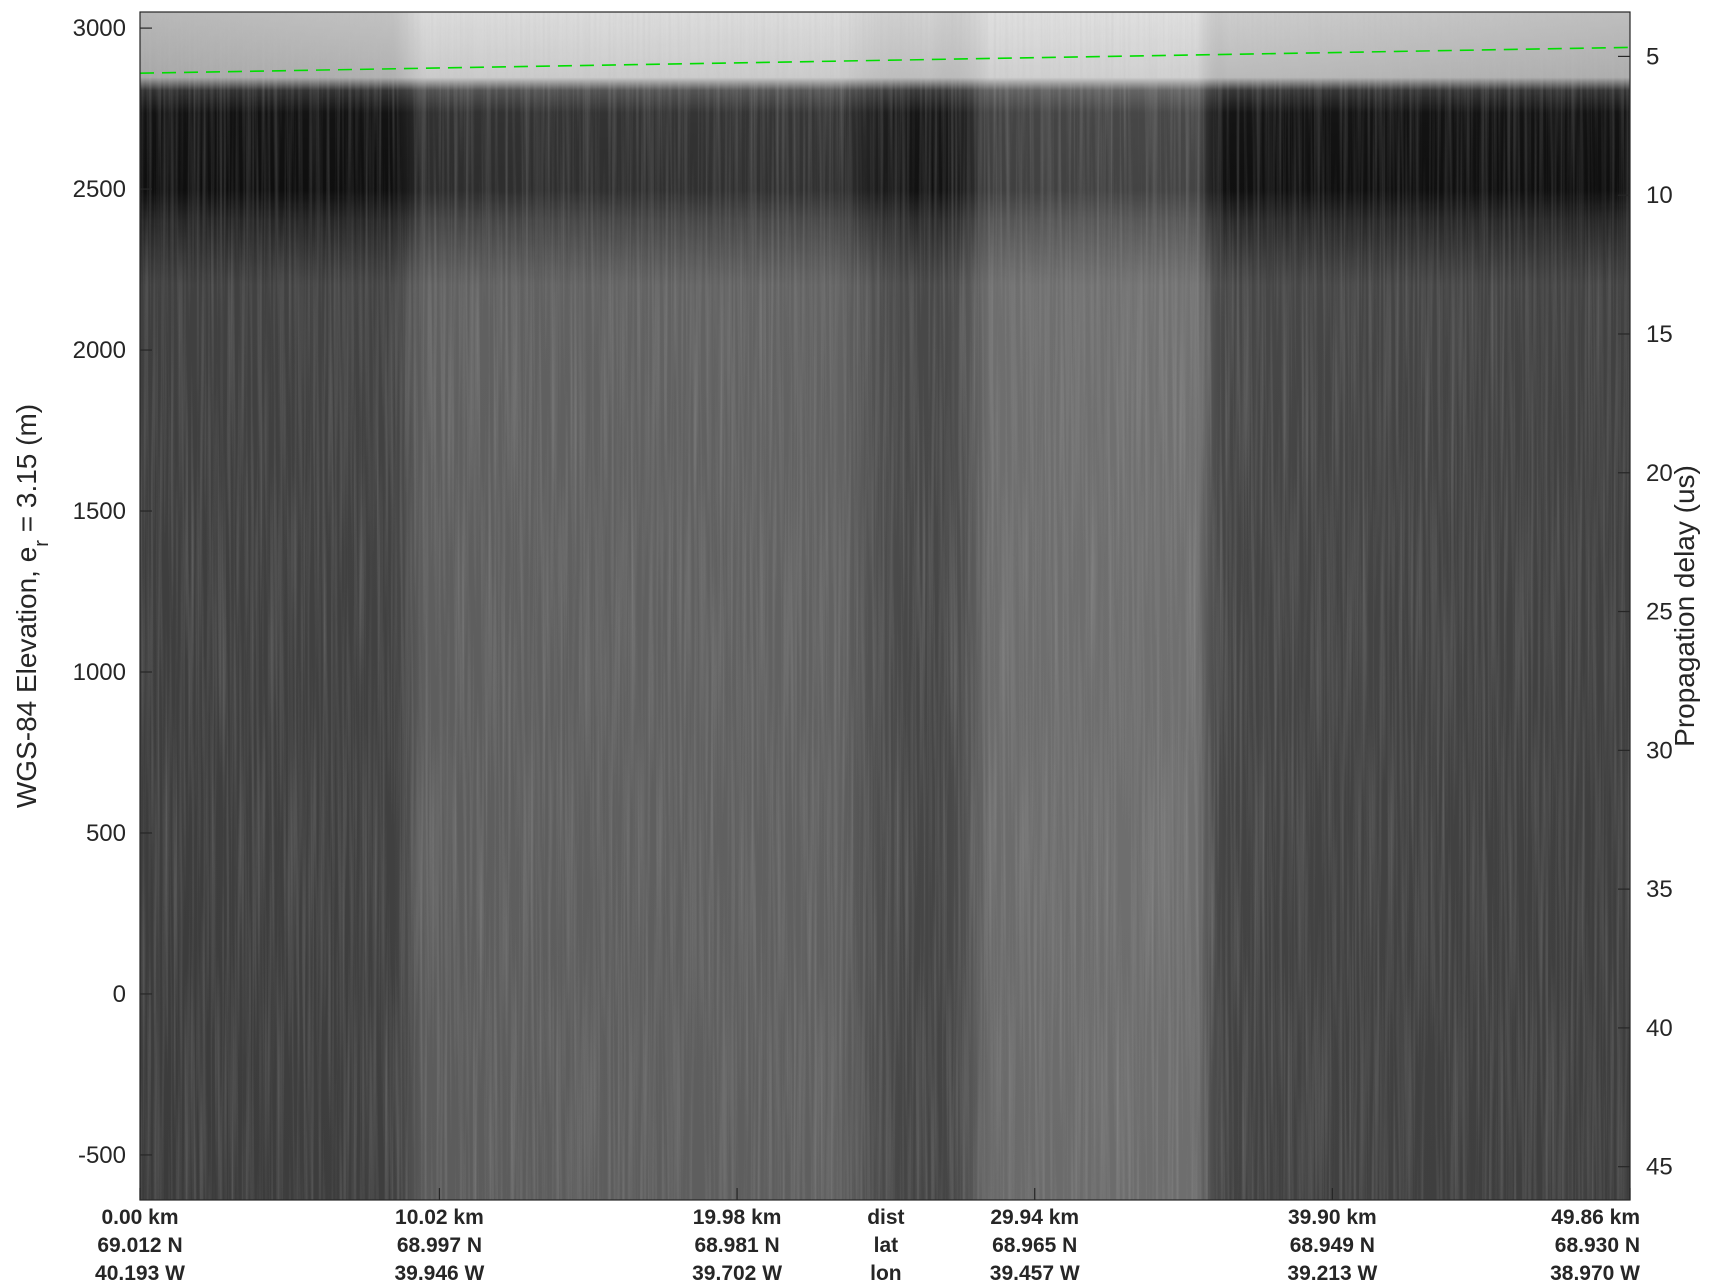 The width and height of the screenshot is (1720, 1287). I want to click on y-tick-label: 1500, so click(99, 511).